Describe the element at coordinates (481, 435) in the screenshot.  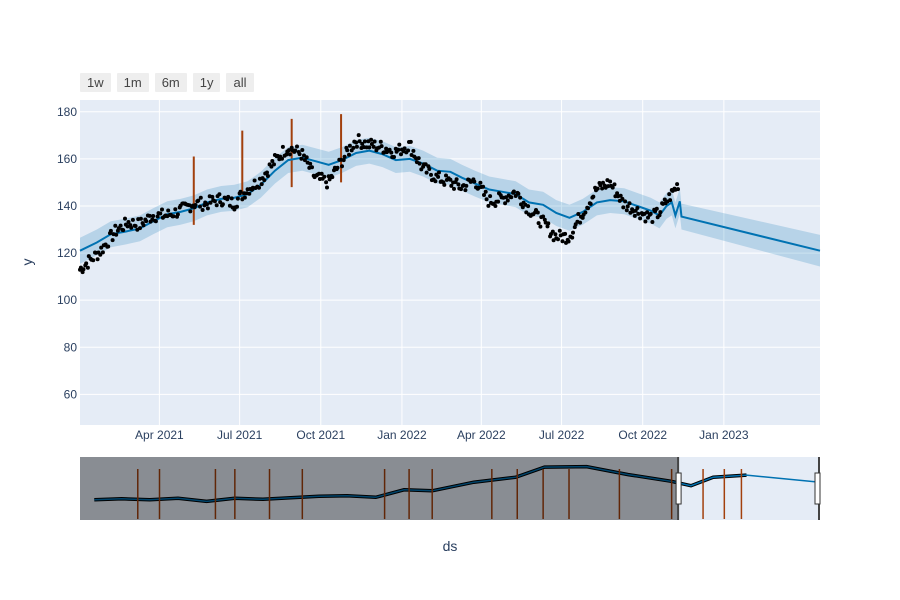
I see `x-tick-label: Apr 2022` at that location.